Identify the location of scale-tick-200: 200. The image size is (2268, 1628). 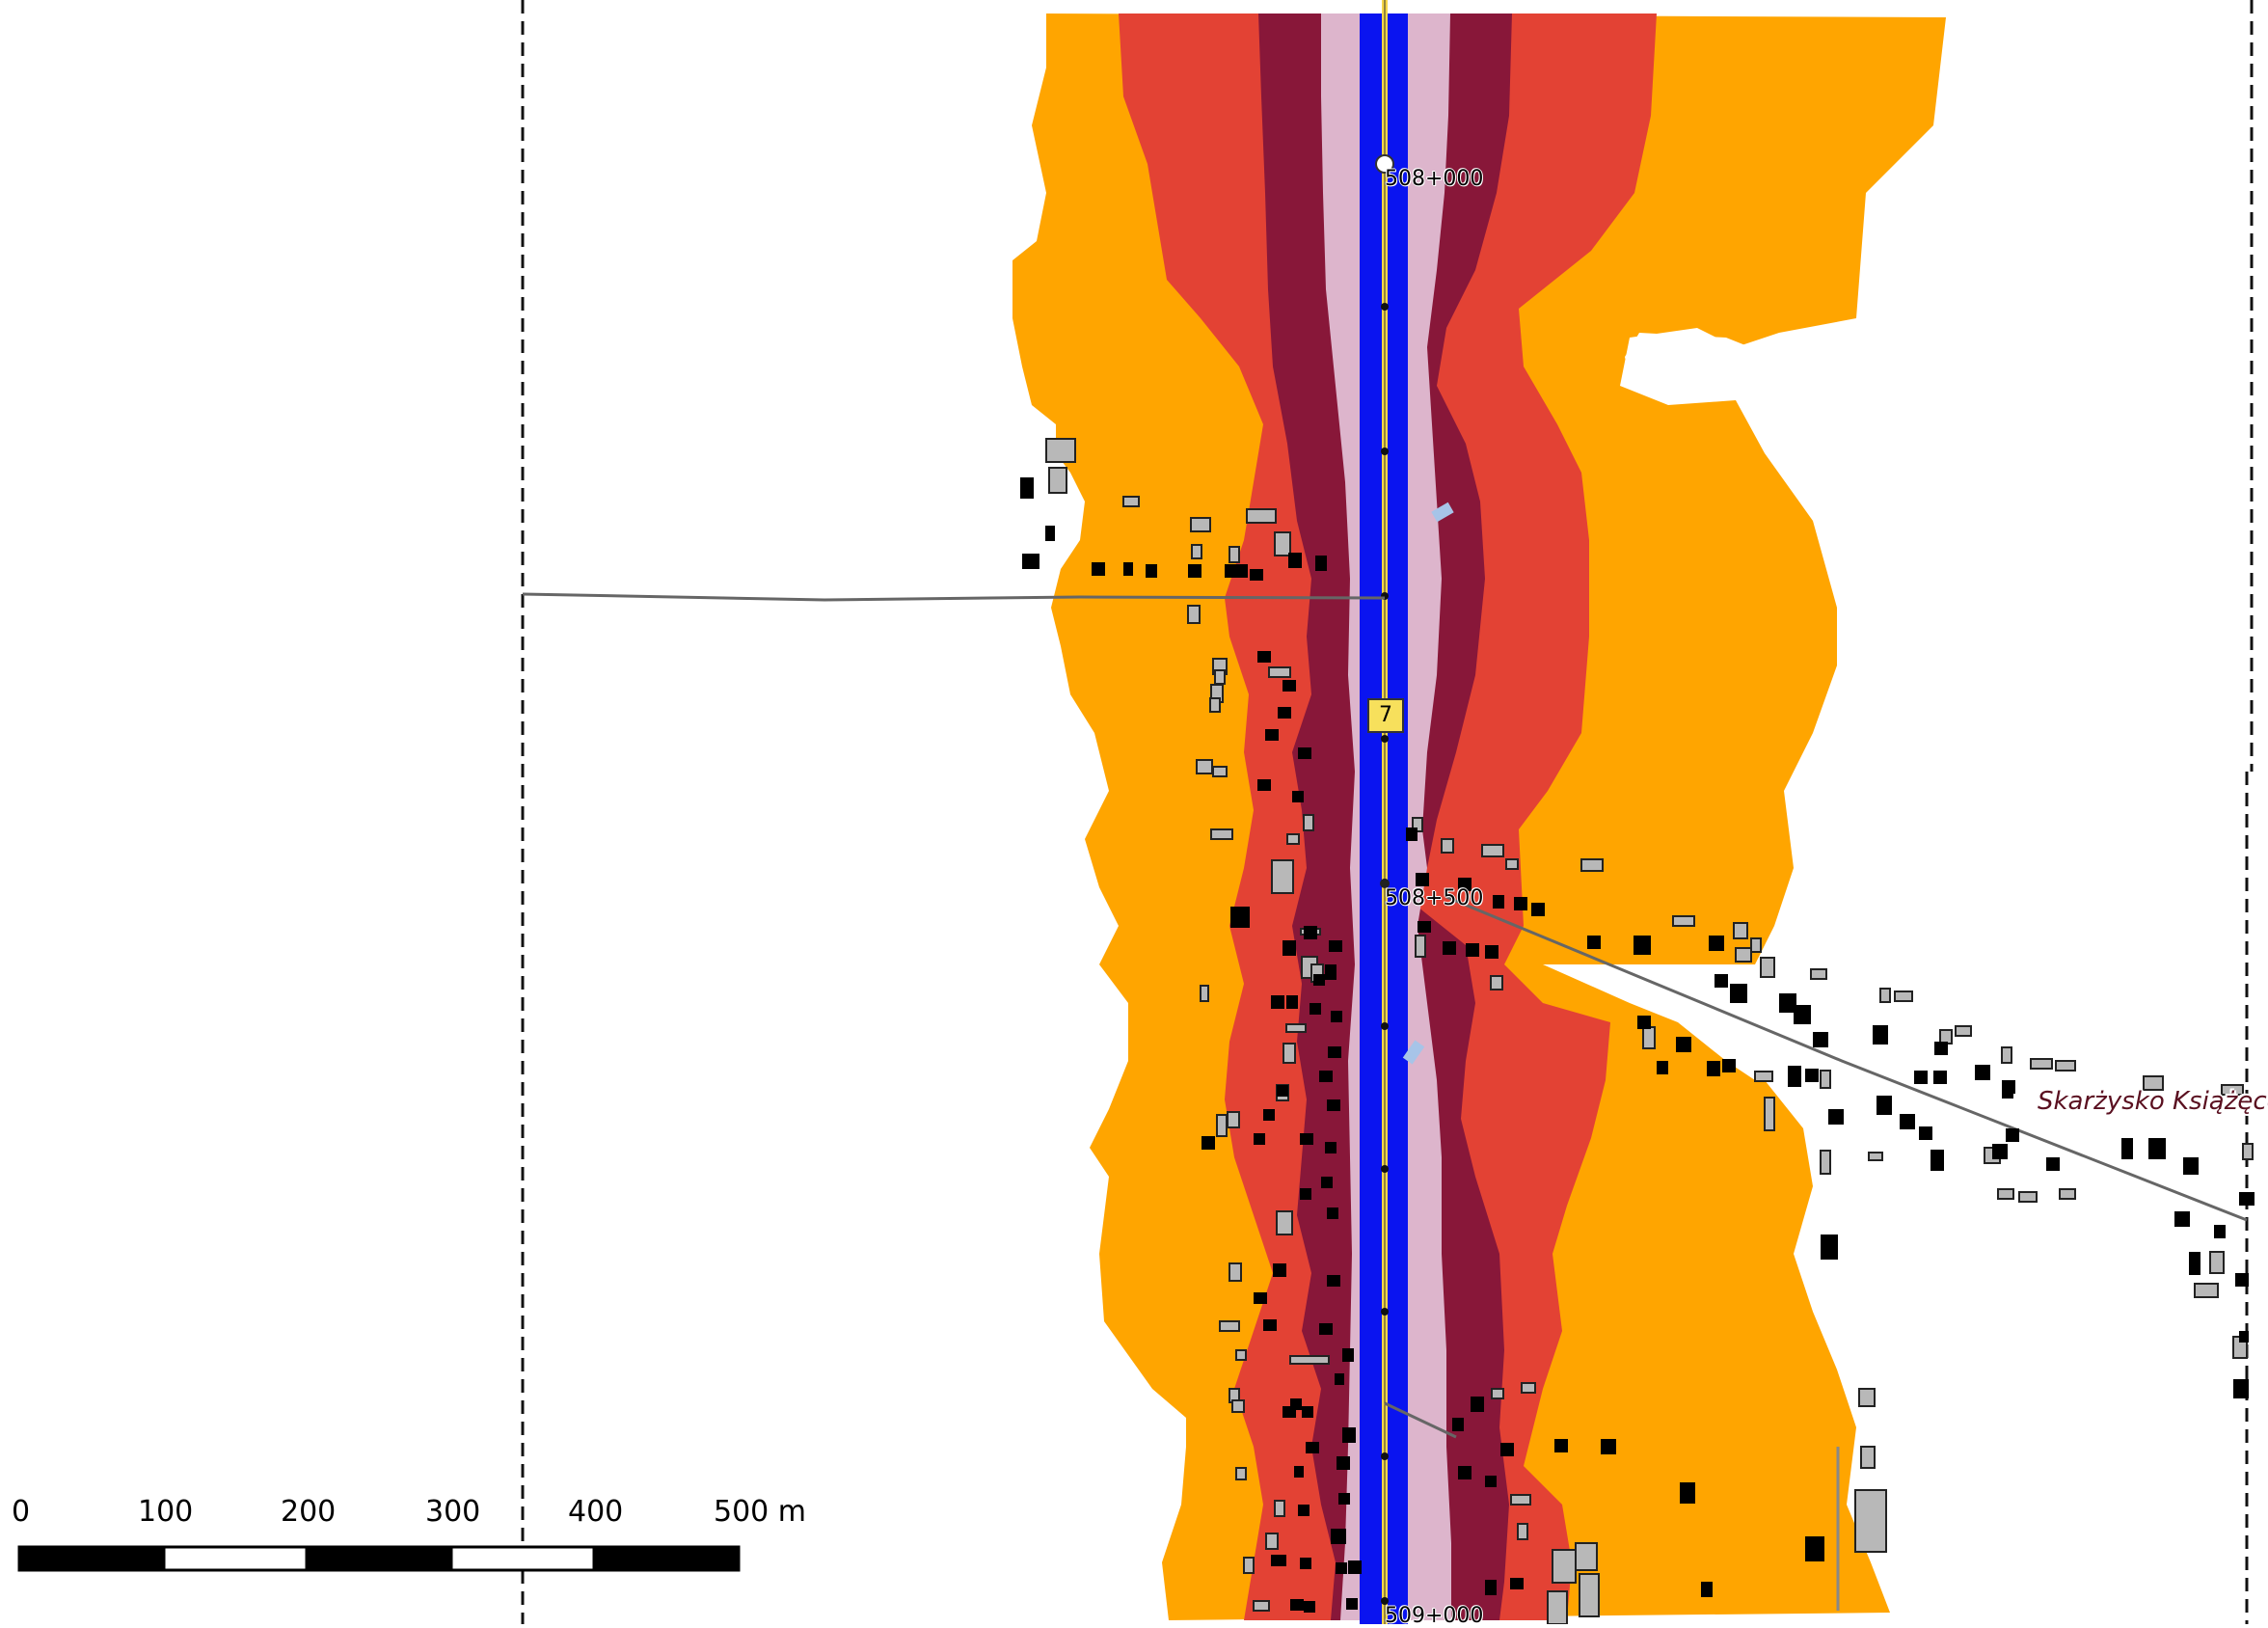
(309, 1512).